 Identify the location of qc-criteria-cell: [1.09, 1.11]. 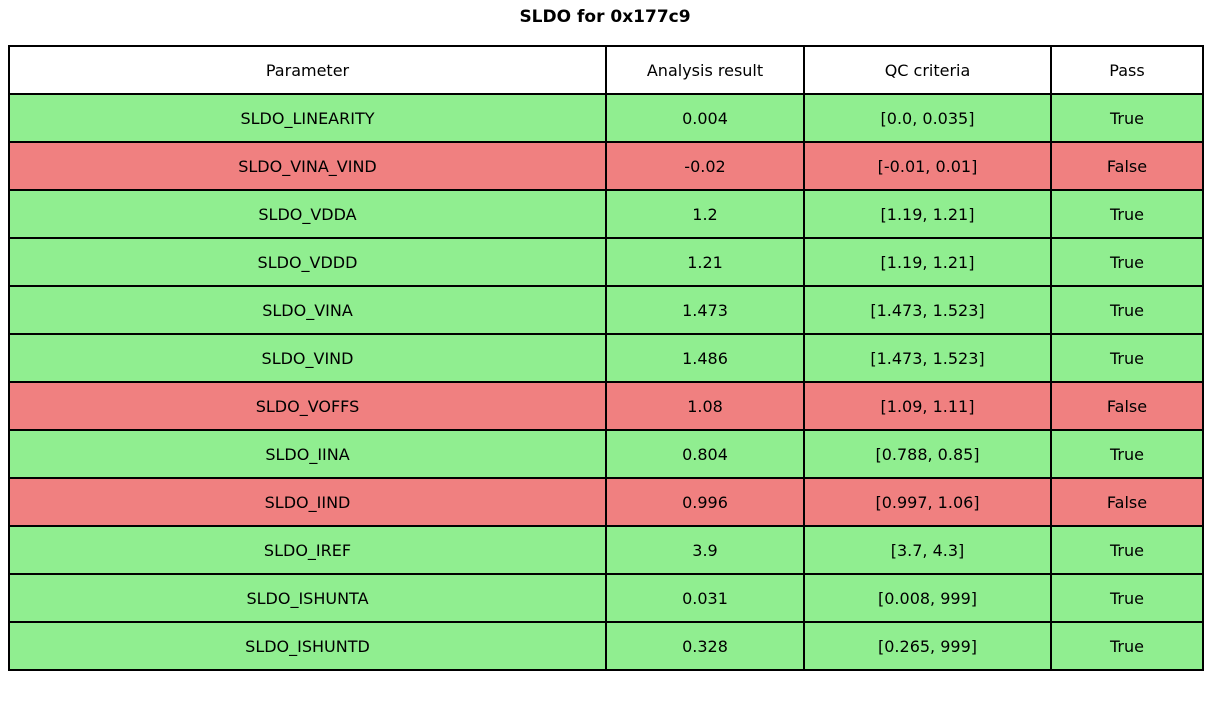
(927, 406).